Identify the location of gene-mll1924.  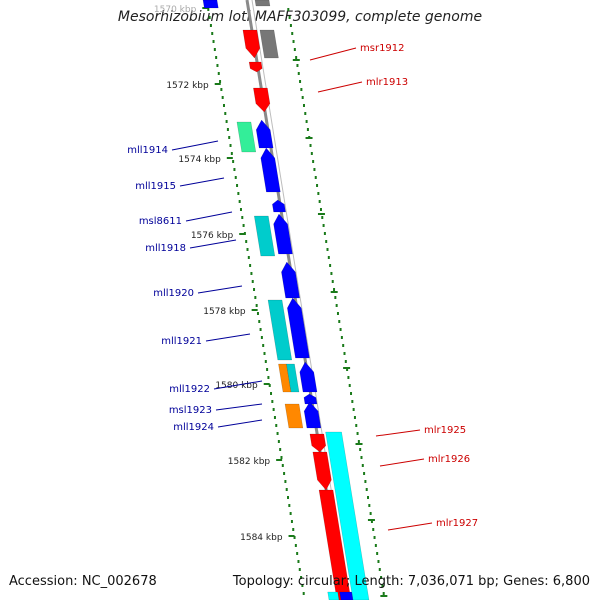
(294, 416).